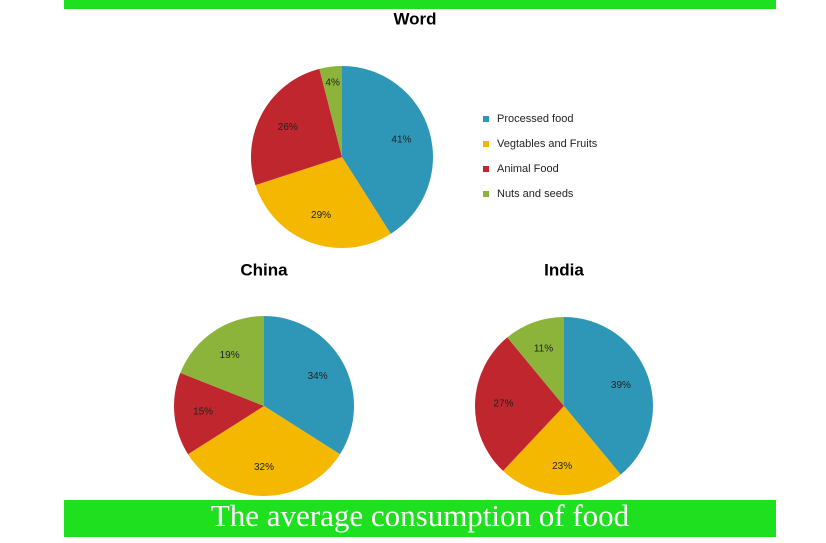 This screenshot has width=826, height=543. Describe the element at coordinates (621, 385) in the screenshot. I see `slice-label: 39%` at that location.